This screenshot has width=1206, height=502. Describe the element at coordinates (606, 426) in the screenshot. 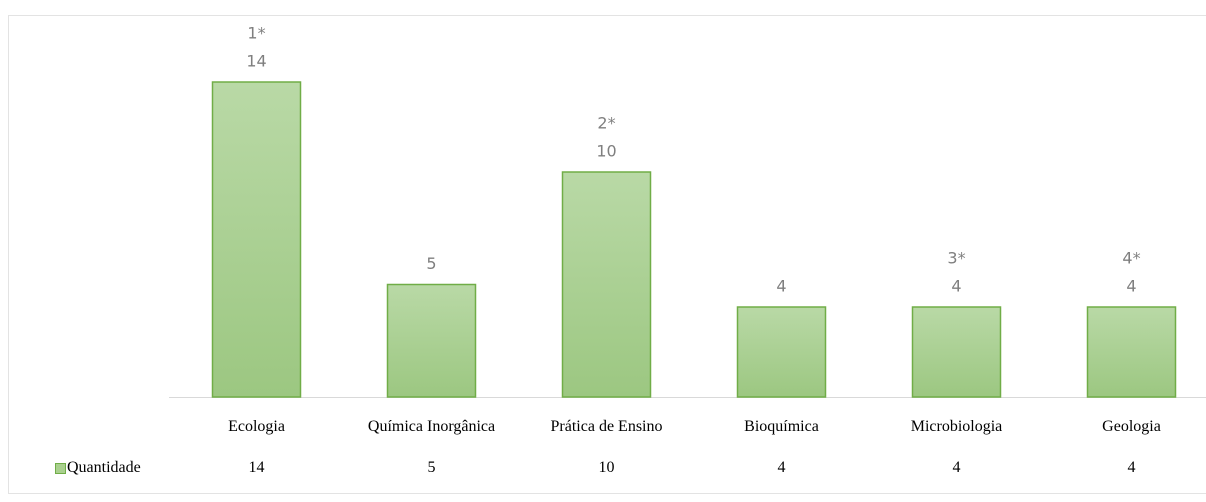

I see `x-tick-label: Prática de Ensino` at that location.